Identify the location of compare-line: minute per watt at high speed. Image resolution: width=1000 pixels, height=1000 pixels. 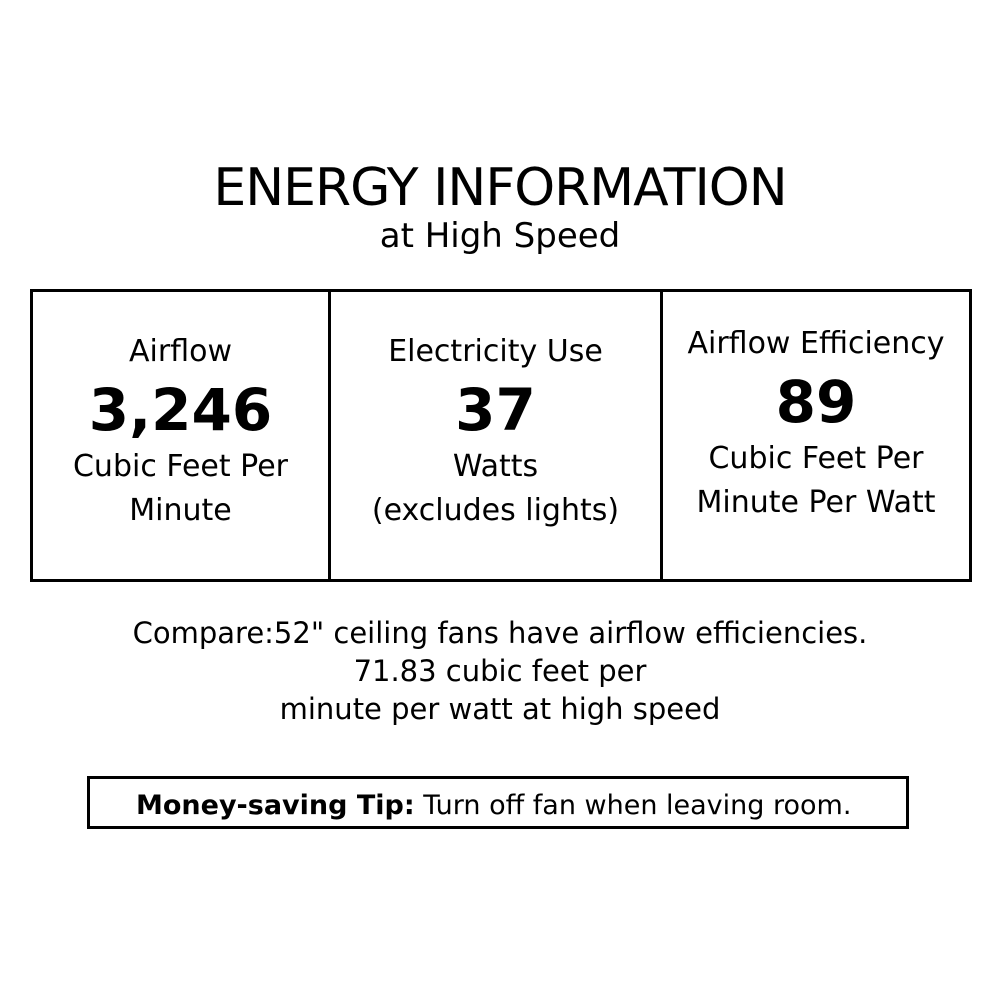
(500, 709).